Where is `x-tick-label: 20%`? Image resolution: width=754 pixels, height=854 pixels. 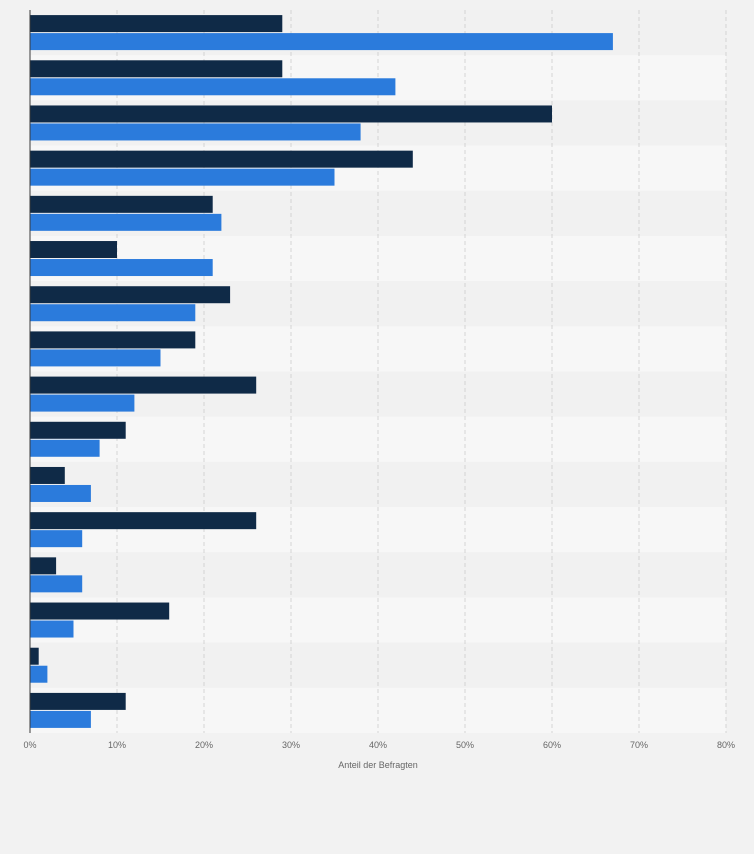
x-tick-label: 20% is located at coordinates (204, 745).